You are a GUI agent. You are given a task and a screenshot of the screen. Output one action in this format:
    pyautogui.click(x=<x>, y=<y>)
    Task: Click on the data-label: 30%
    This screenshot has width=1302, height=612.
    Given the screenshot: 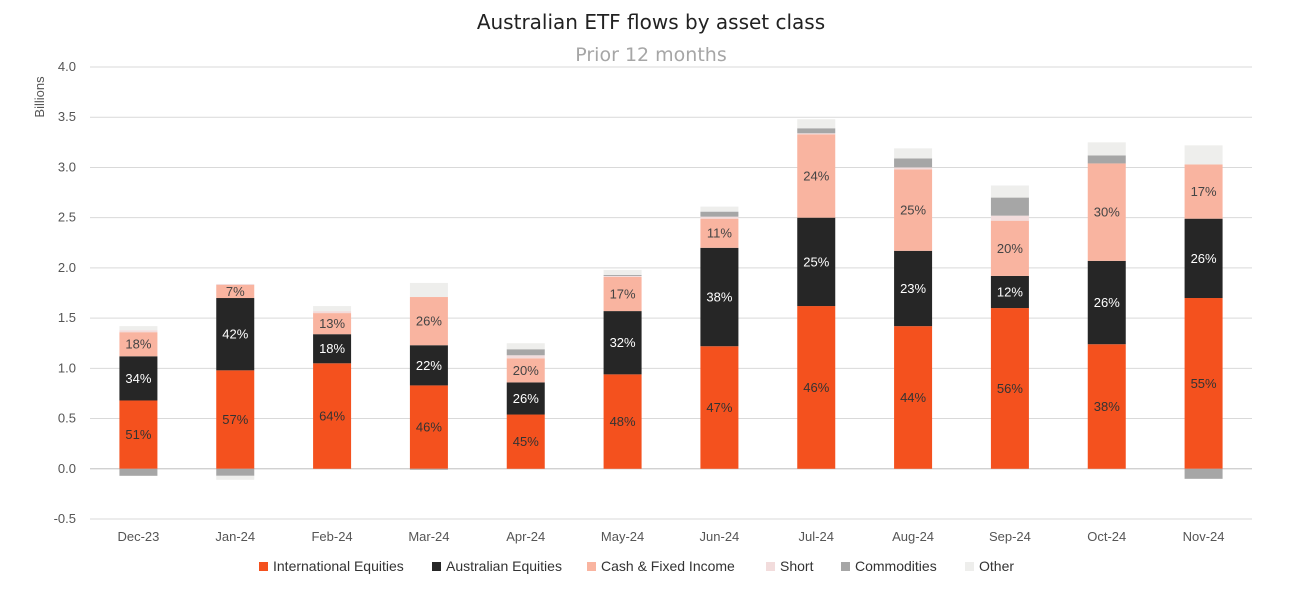 What is the action you would take?
    pyautogui.click(x=1107, y=212)
    